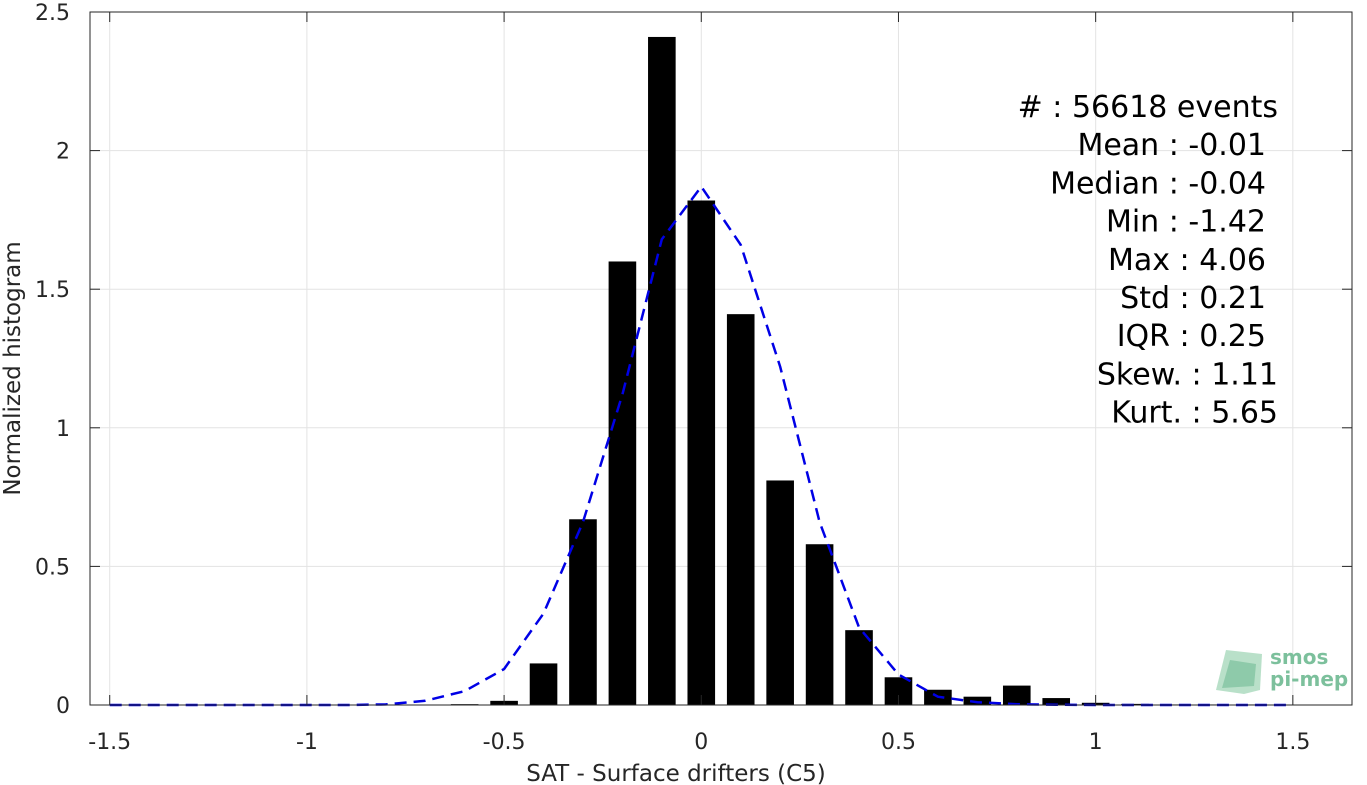  Describe the element at coordinates (63, 706) in the screenshot. I see `y-tick-label-0: 0` at that location.